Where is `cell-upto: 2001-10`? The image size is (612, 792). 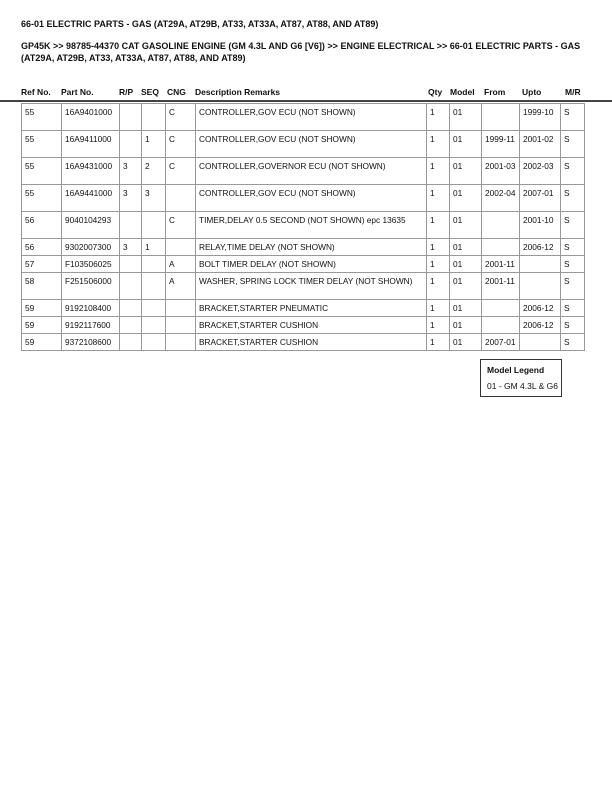
cell-upto: 2001-10 is located at coordinates (540, 225).